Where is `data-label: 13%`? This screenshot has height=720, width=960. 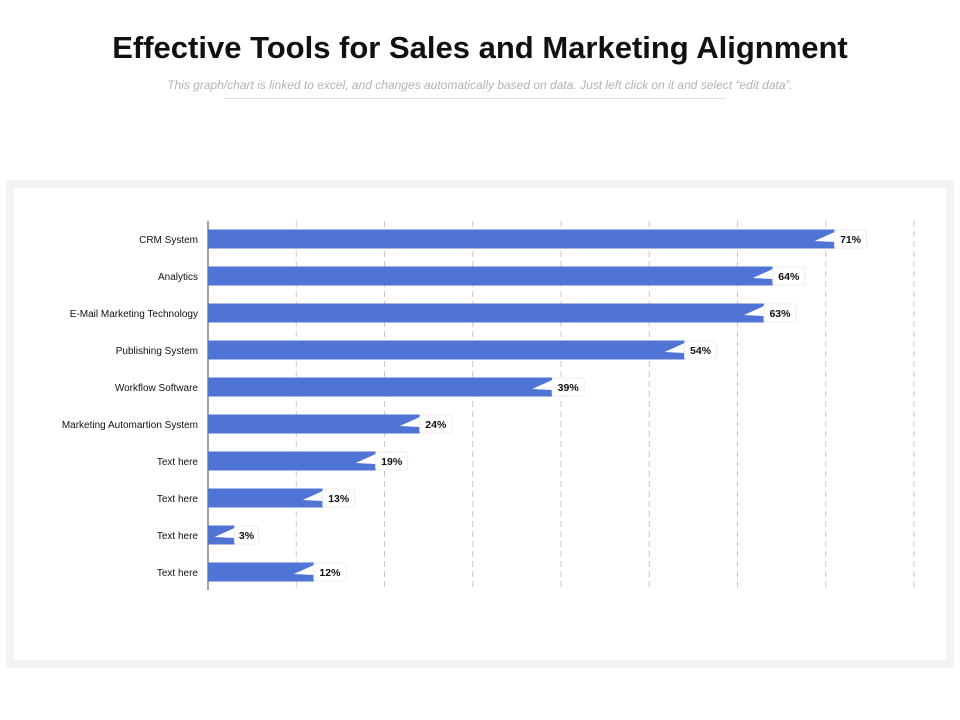 data-label: 13% is located at coordinates (339, 499).